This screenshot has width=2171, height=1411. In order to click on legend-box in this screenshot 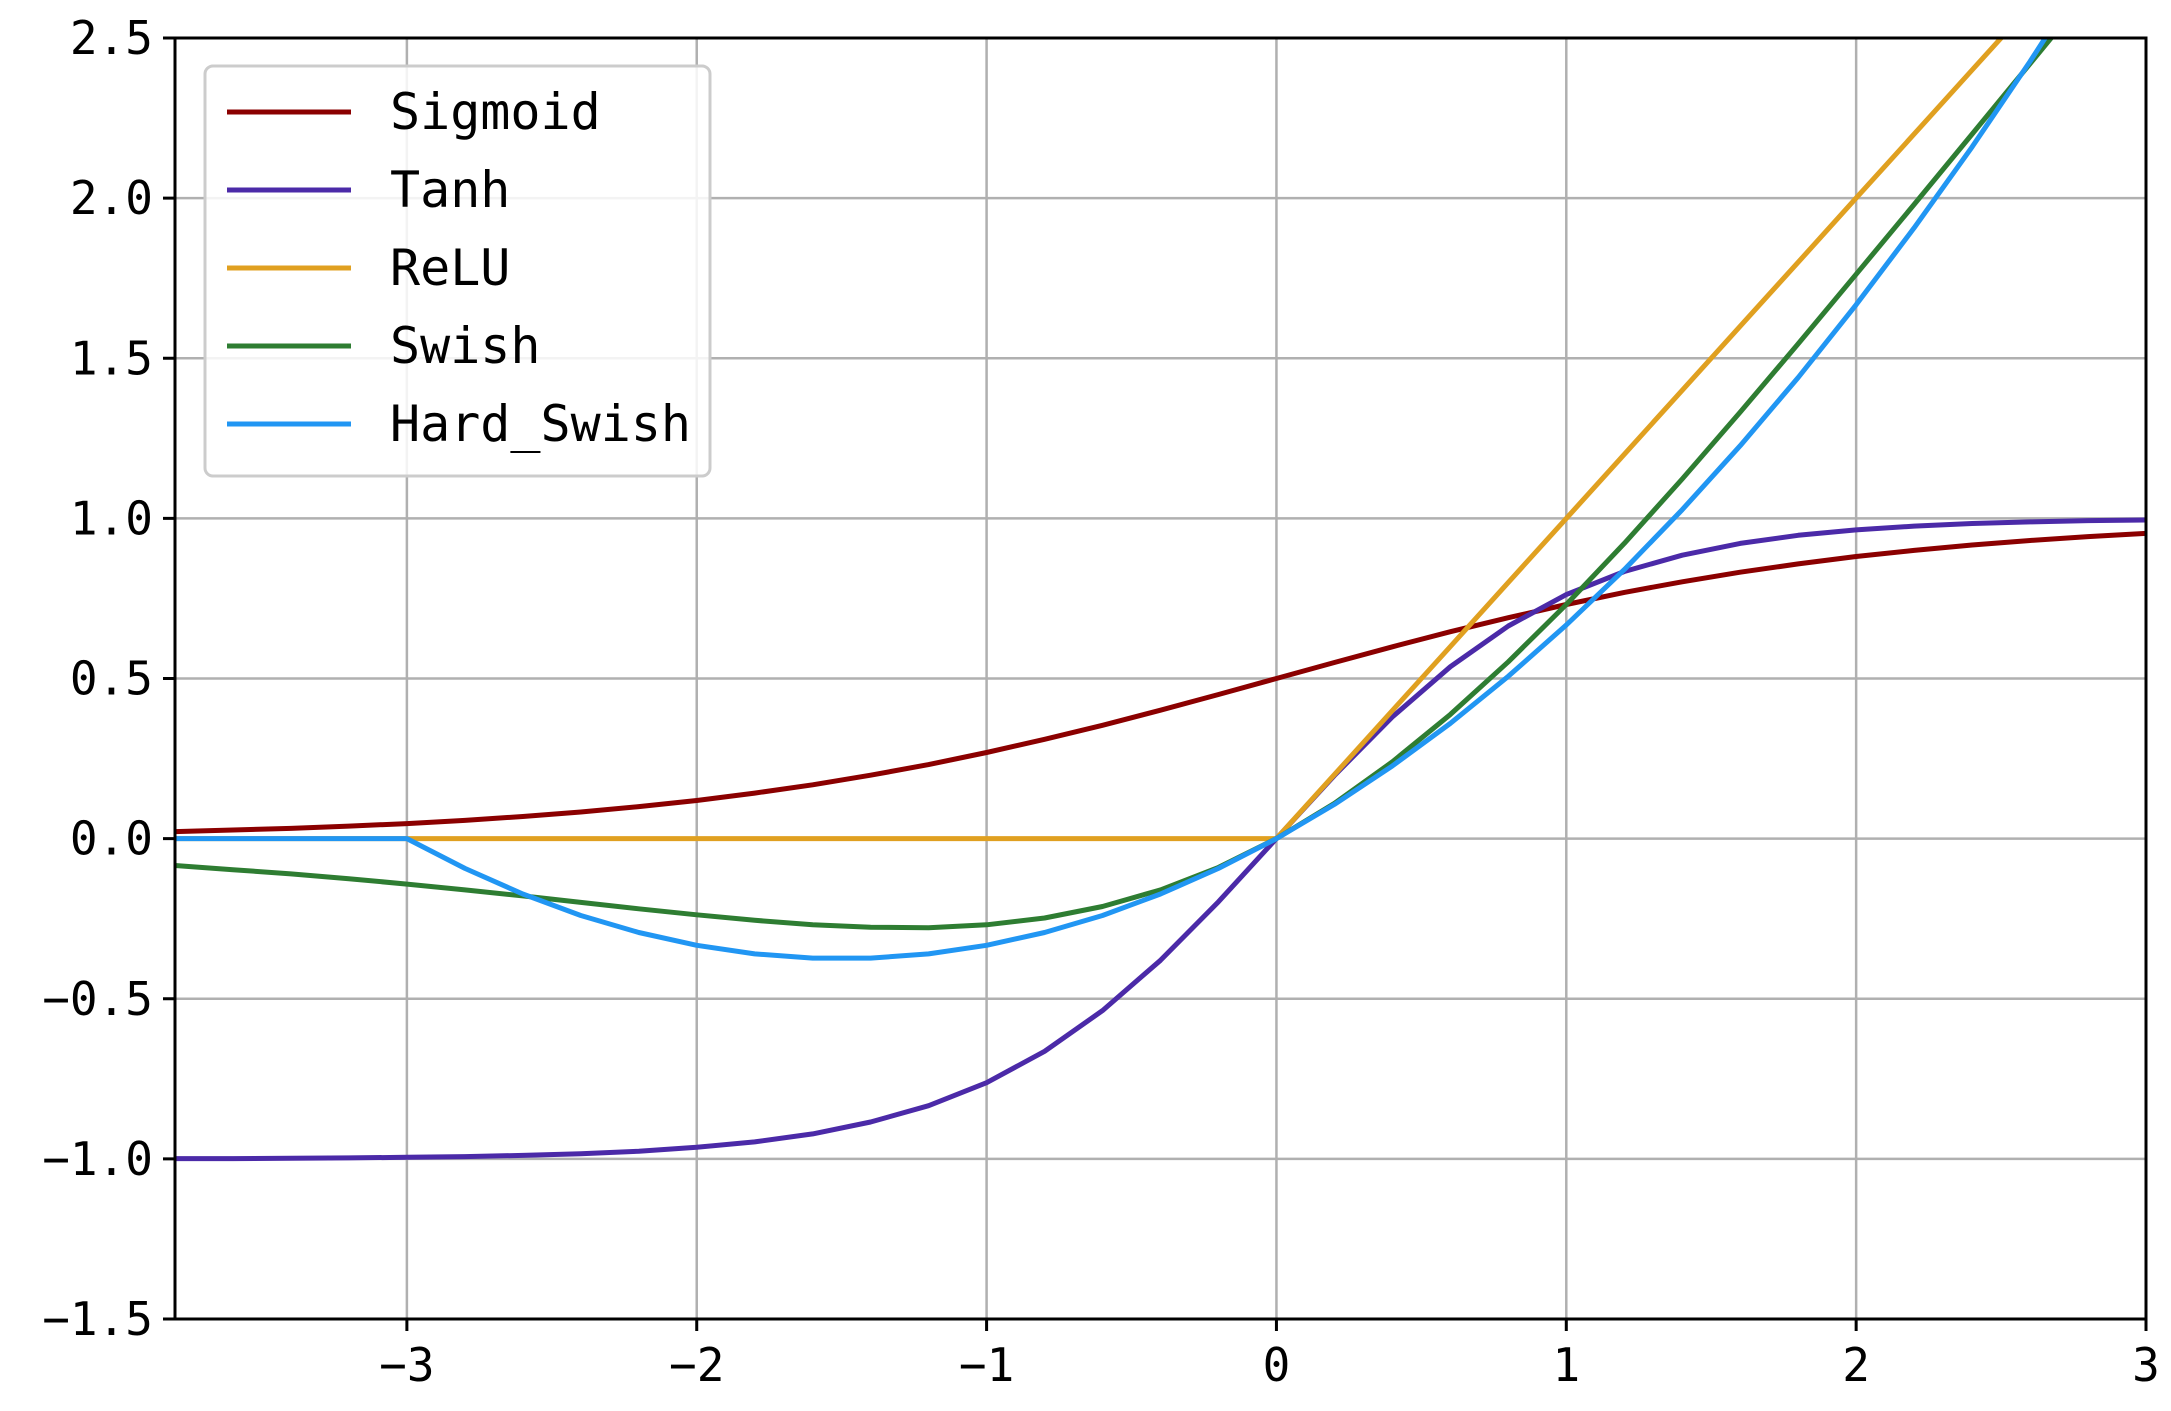, I will do `click(457, 271)`.